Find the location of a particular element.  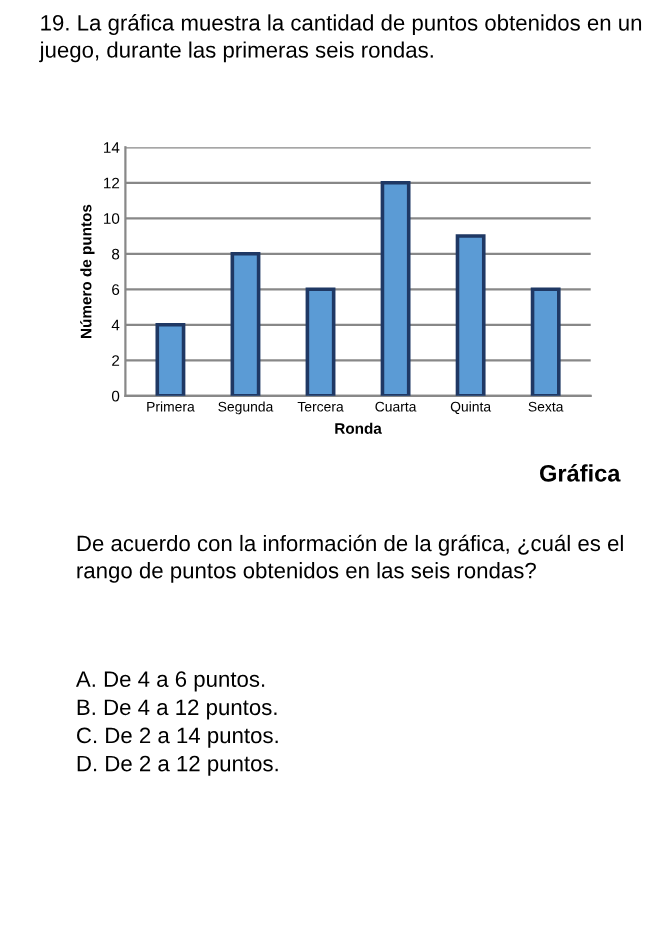

text: D. De 2 a 12 puntos. is located at coordinates (177, 765).